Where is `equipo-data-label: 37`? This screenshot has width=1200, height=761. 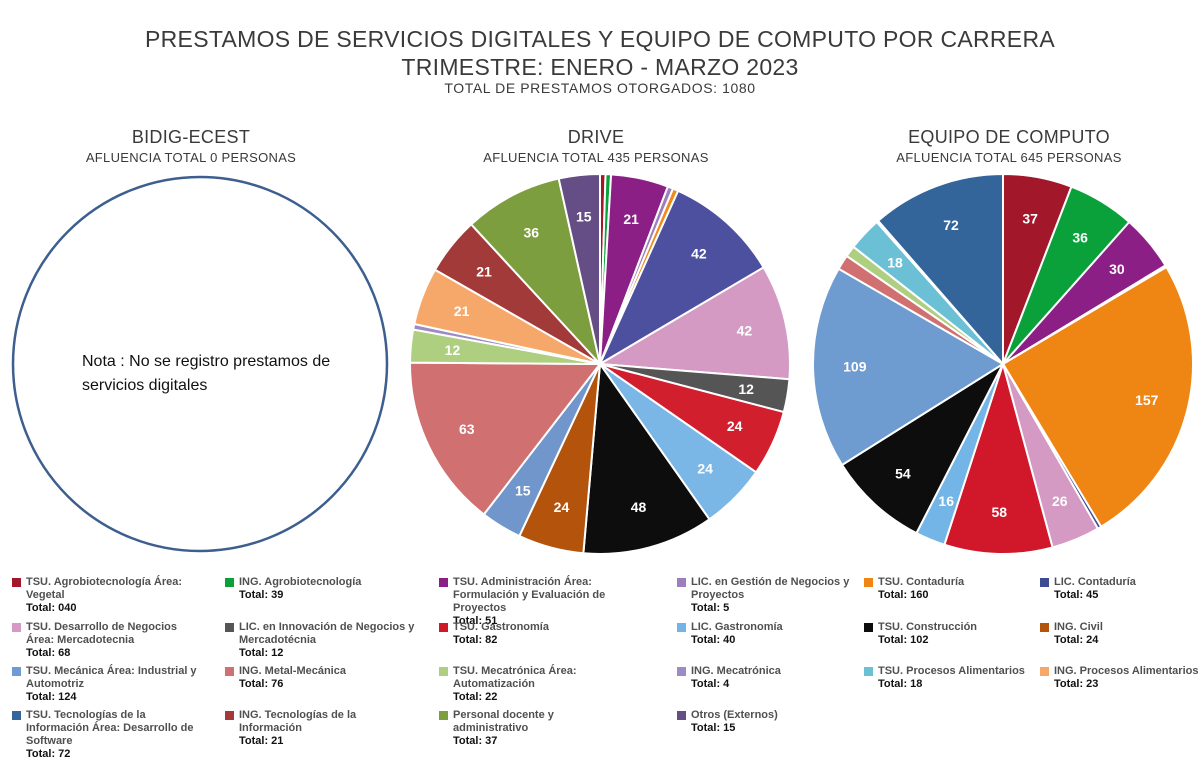
equipo-data-label: 37 is located at coordinates (1030, 218).